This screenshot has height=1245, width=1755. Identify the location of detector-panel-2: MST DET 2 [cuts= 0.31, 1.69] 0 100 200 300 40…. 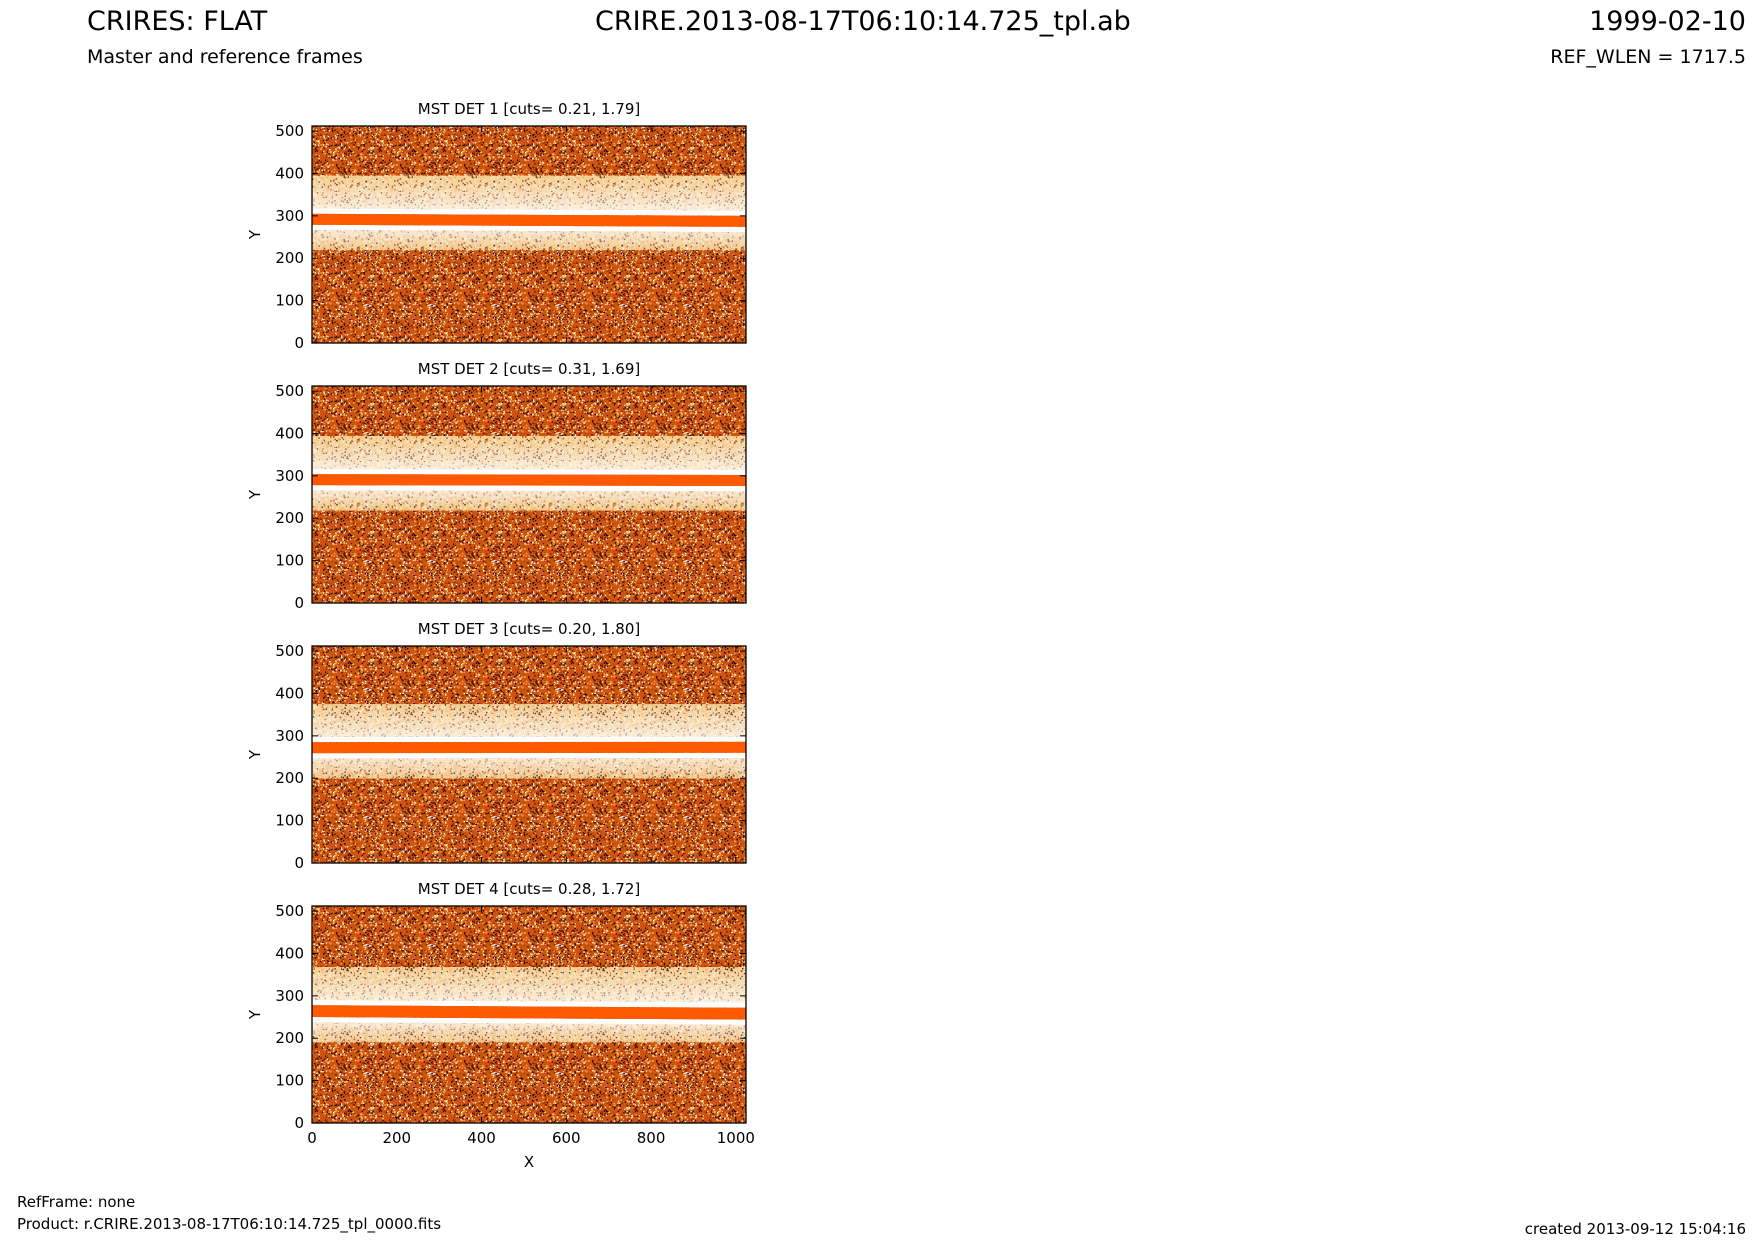
(496, 486).